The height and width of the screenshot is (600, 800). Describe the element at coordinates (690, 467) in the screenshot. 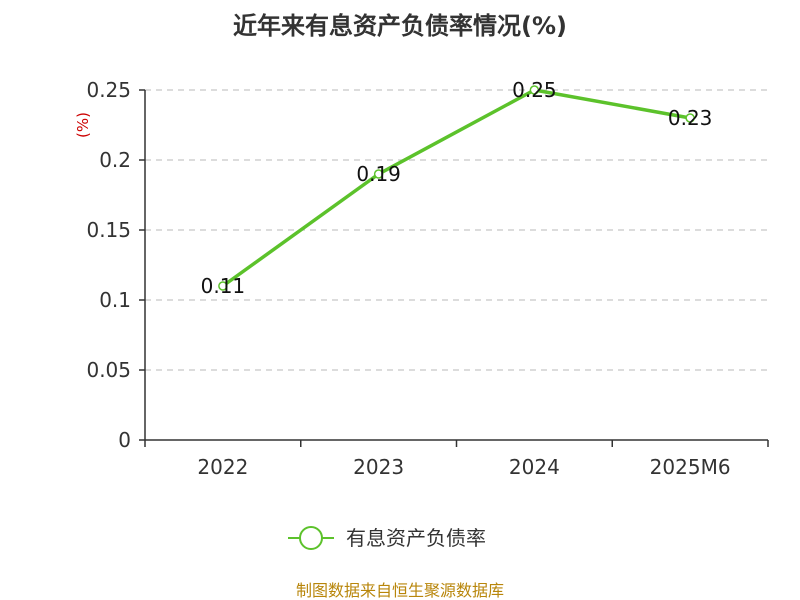

I see `x-tick-label: 2025M6` at that location.